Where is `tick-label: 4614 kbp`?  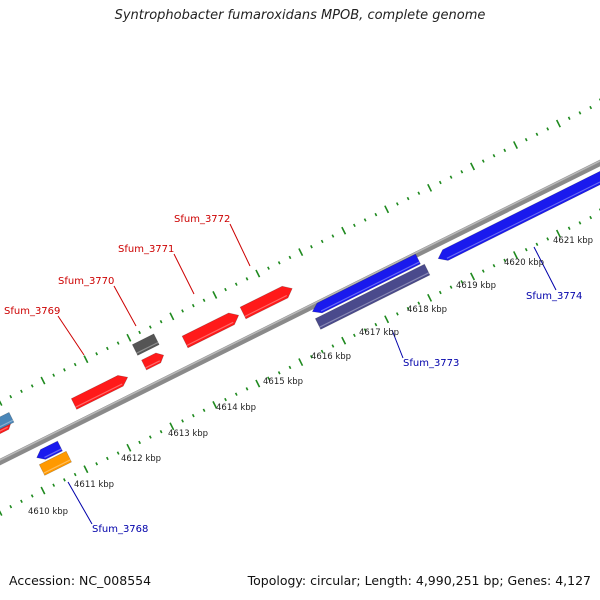
tick-label: 4614 kbp is located at coordinates (236, 408).